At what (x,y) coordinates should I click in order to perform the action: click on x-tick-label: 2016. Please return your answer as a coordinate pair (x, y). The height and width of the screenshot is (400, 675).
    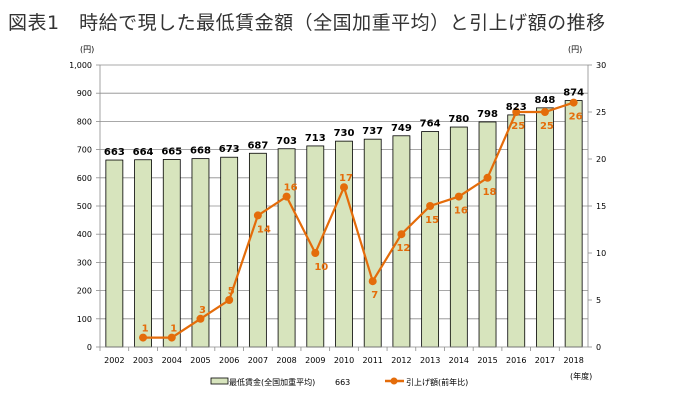
    Looking at the image, I should click on (516, 360).